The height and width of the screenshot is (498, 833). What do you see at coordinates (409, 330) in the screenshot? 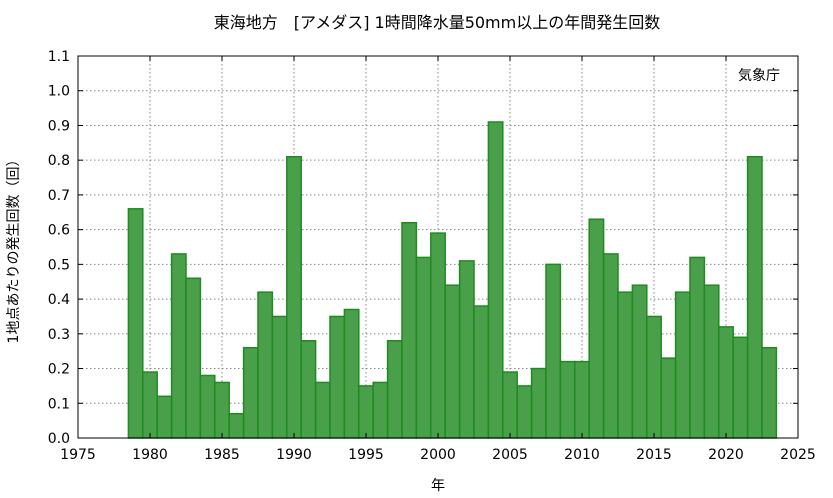
I see `bar-1998` at bounding box center [409, 330].